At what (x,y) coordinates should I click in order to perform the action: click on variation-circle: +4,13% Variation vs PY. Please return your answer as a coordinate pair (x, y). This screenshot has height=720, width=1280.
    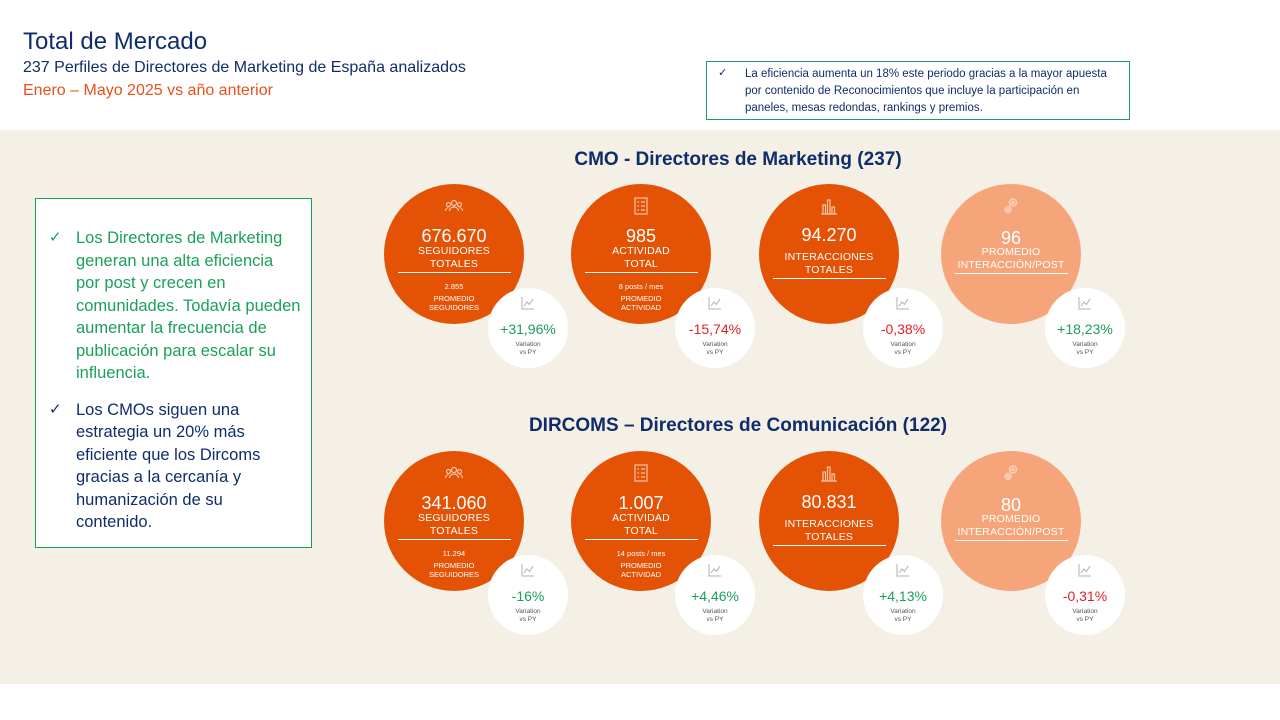
    Looking at the image, I should click on (903, 595).